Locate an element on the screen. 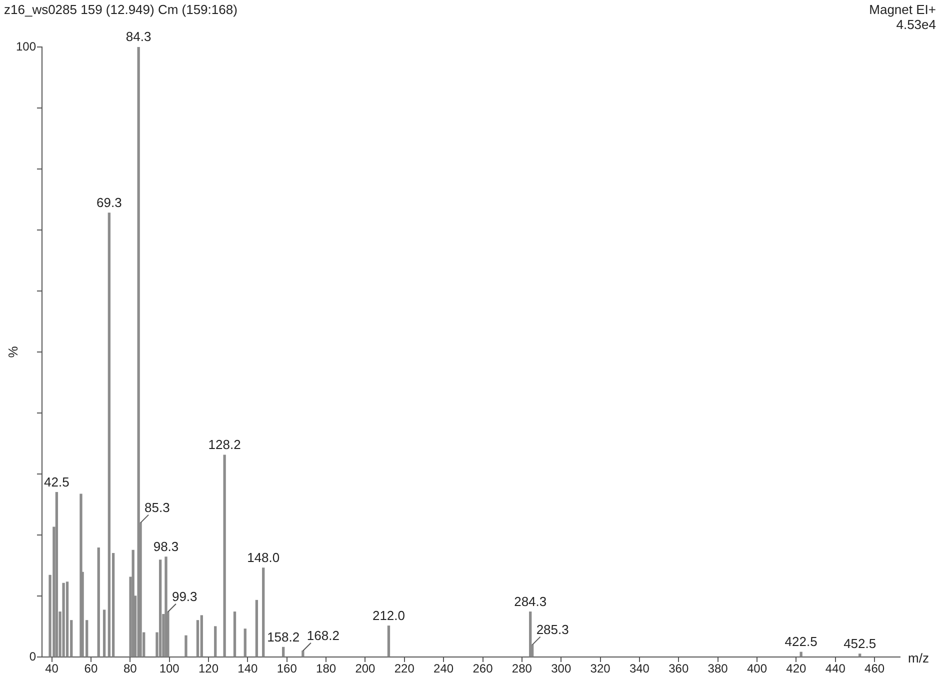 This screenshot has height=677, width=940. x-tick-label: 360 is located at coordinates (678, 669).